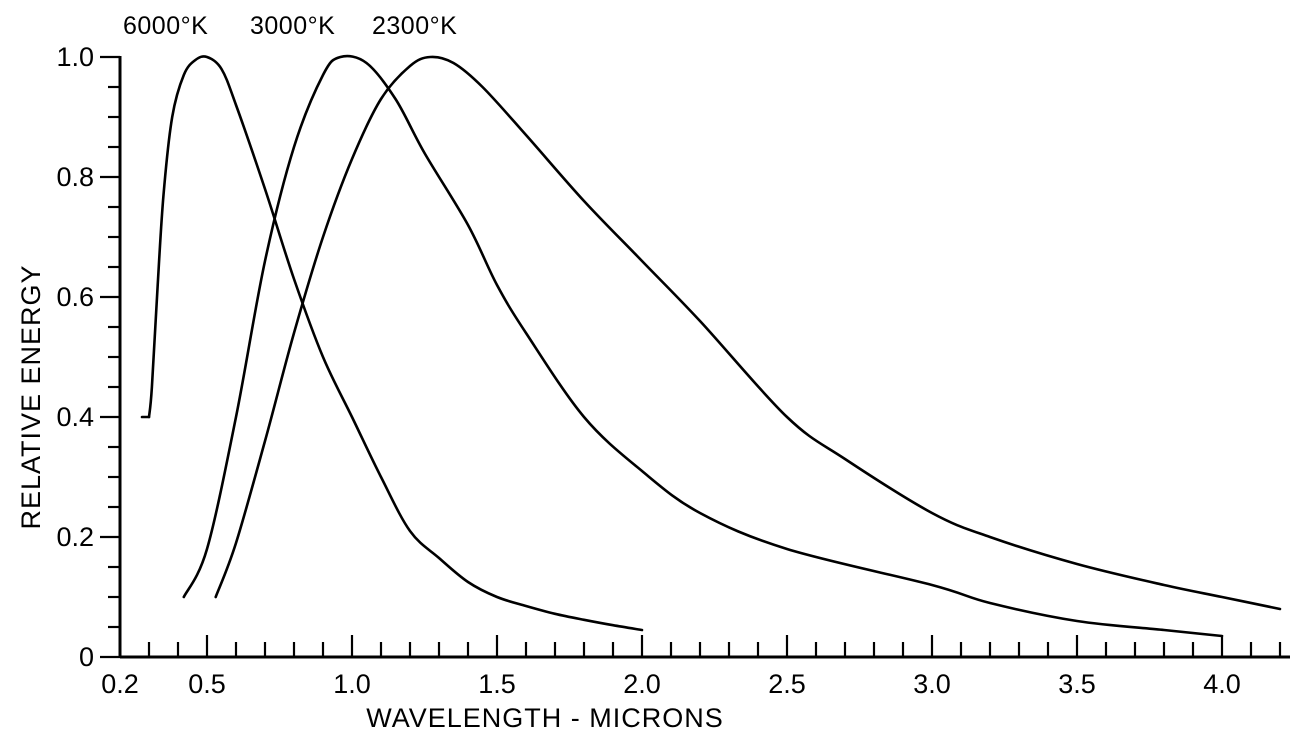  I want to click on x-tick-label: 1.5, so click(497, 684).